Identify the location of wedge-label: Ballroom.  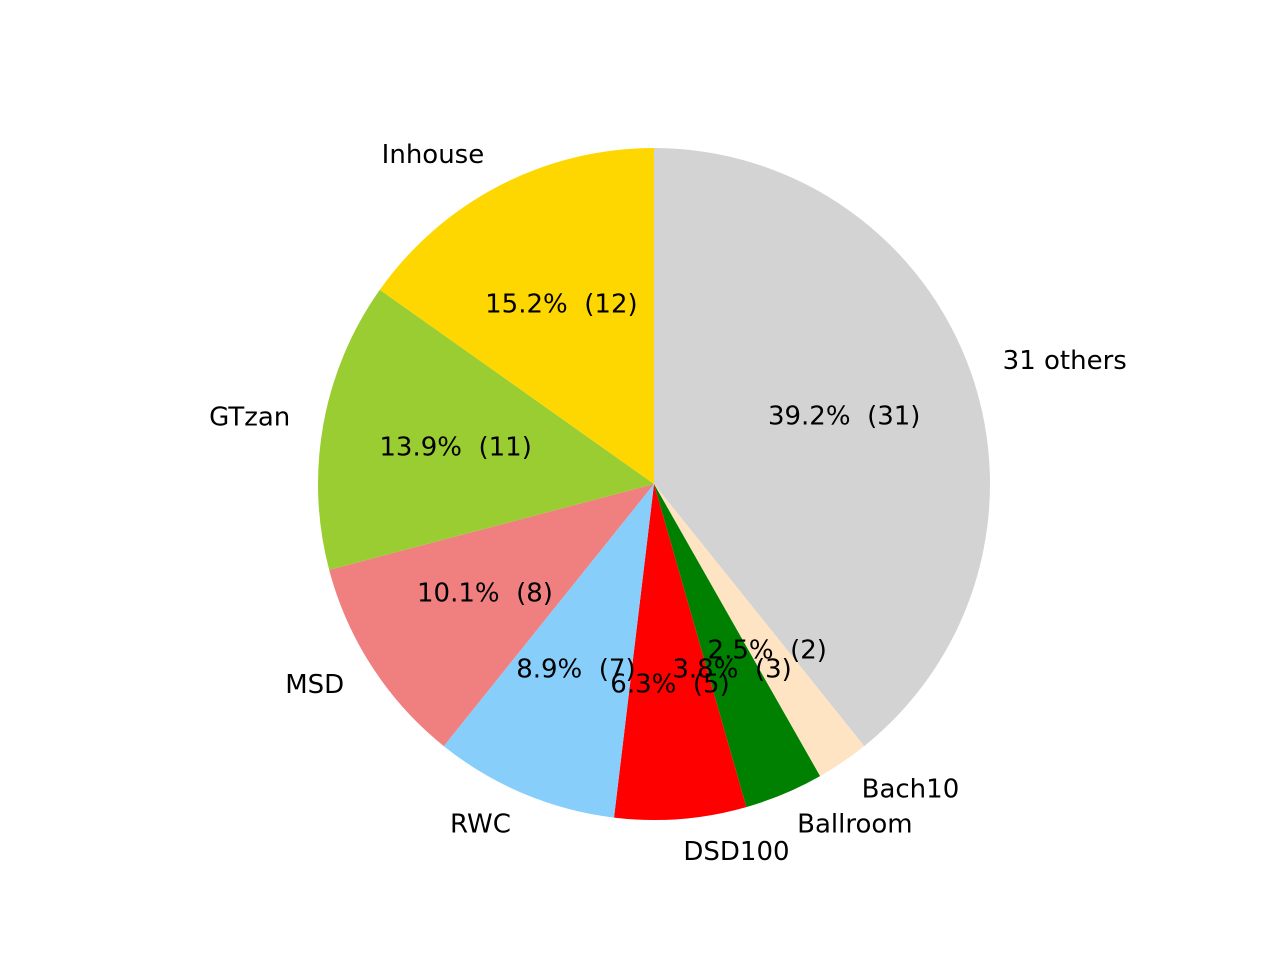
(854, 824).